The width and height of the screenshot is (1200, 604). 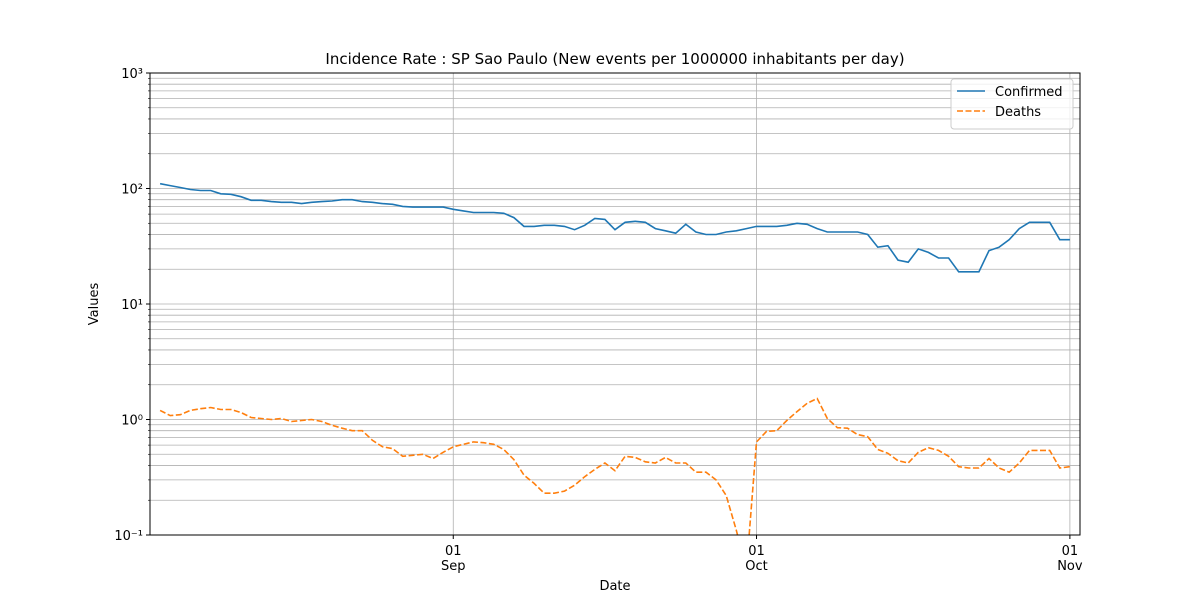 What do you see at coordinates (132, 190) in the screenshot?
I see `y-tick-label: 10²` at bounding box center [132, 190].